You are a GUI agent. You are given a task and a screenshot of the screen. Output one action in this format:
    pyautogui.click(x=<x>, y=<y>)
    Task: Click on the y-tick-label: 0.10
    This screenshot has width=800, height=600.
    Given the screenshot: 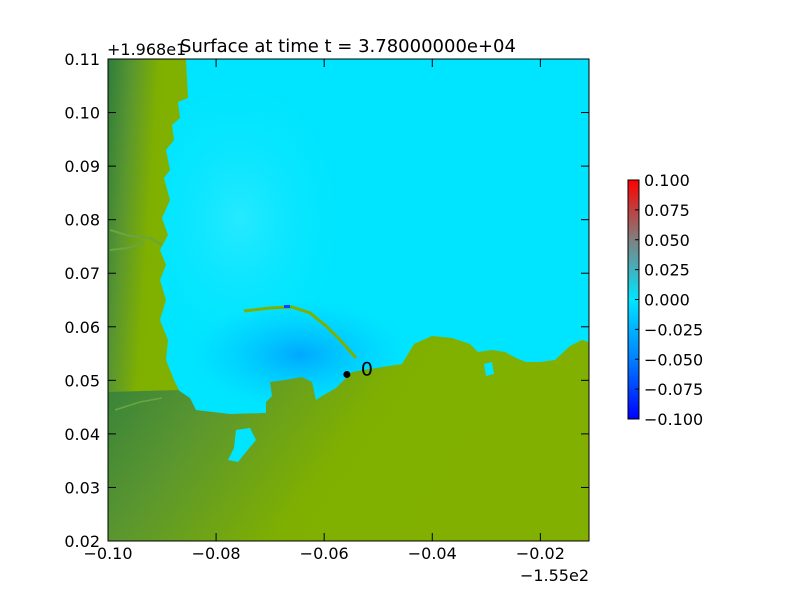 What is the action you would take?
    pyautogui.click(x=82, y=113)
    